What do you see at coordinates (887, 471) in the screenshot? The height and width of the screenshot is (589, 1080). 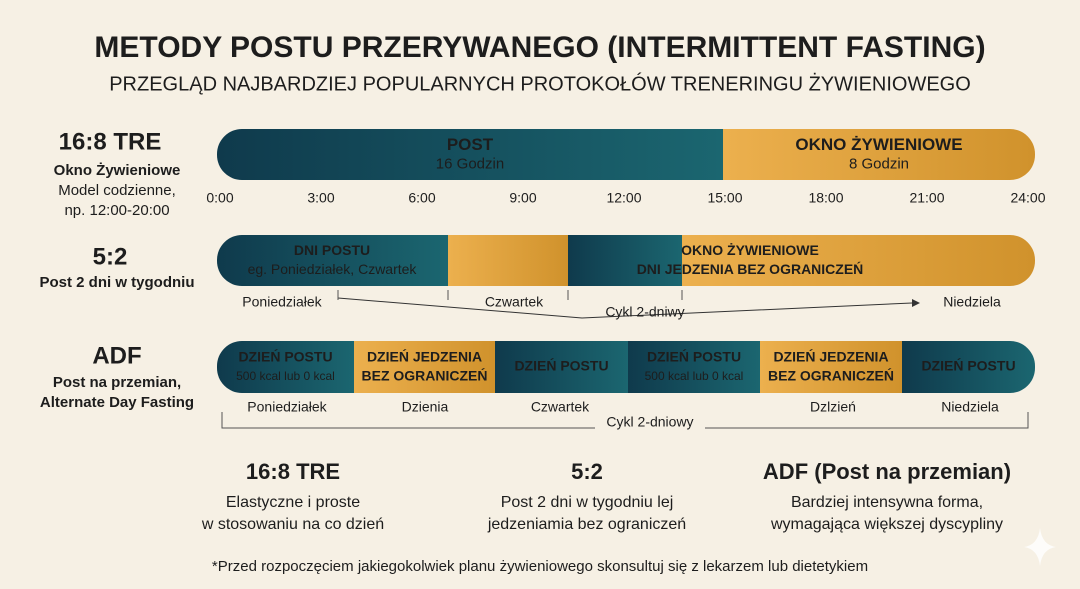 I see `summary-title: ADF (Post na przemian)` at bounding box center [887, 471].